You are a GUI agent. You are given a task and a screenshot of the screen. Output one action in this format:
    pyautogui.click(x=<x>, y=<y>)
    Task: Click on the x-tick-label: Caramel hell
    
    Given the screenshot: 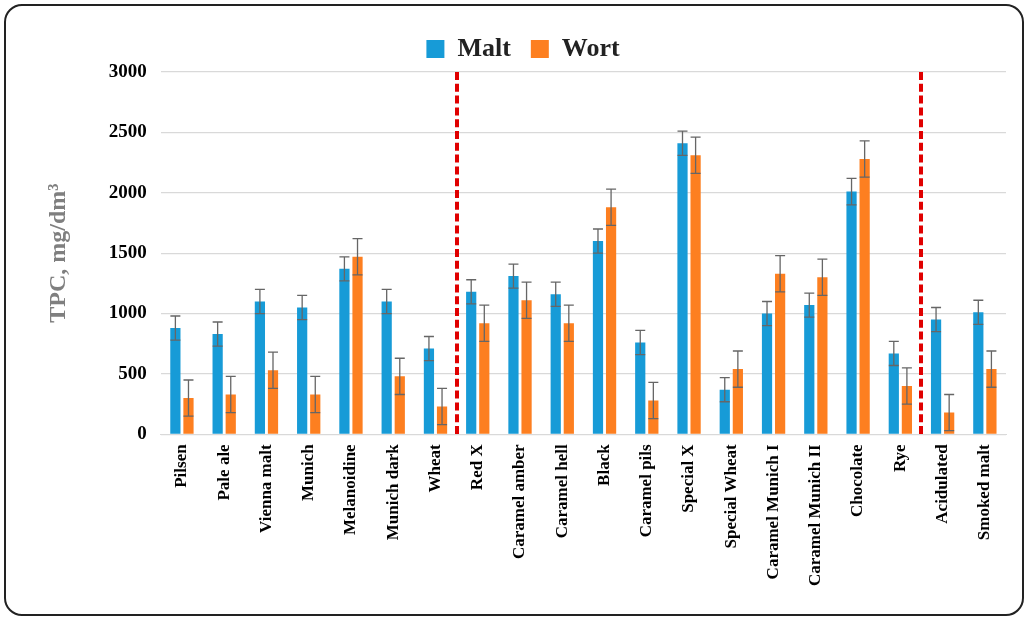 What is the action you would take?
    pyautogui.click(x=561, y=491)
    